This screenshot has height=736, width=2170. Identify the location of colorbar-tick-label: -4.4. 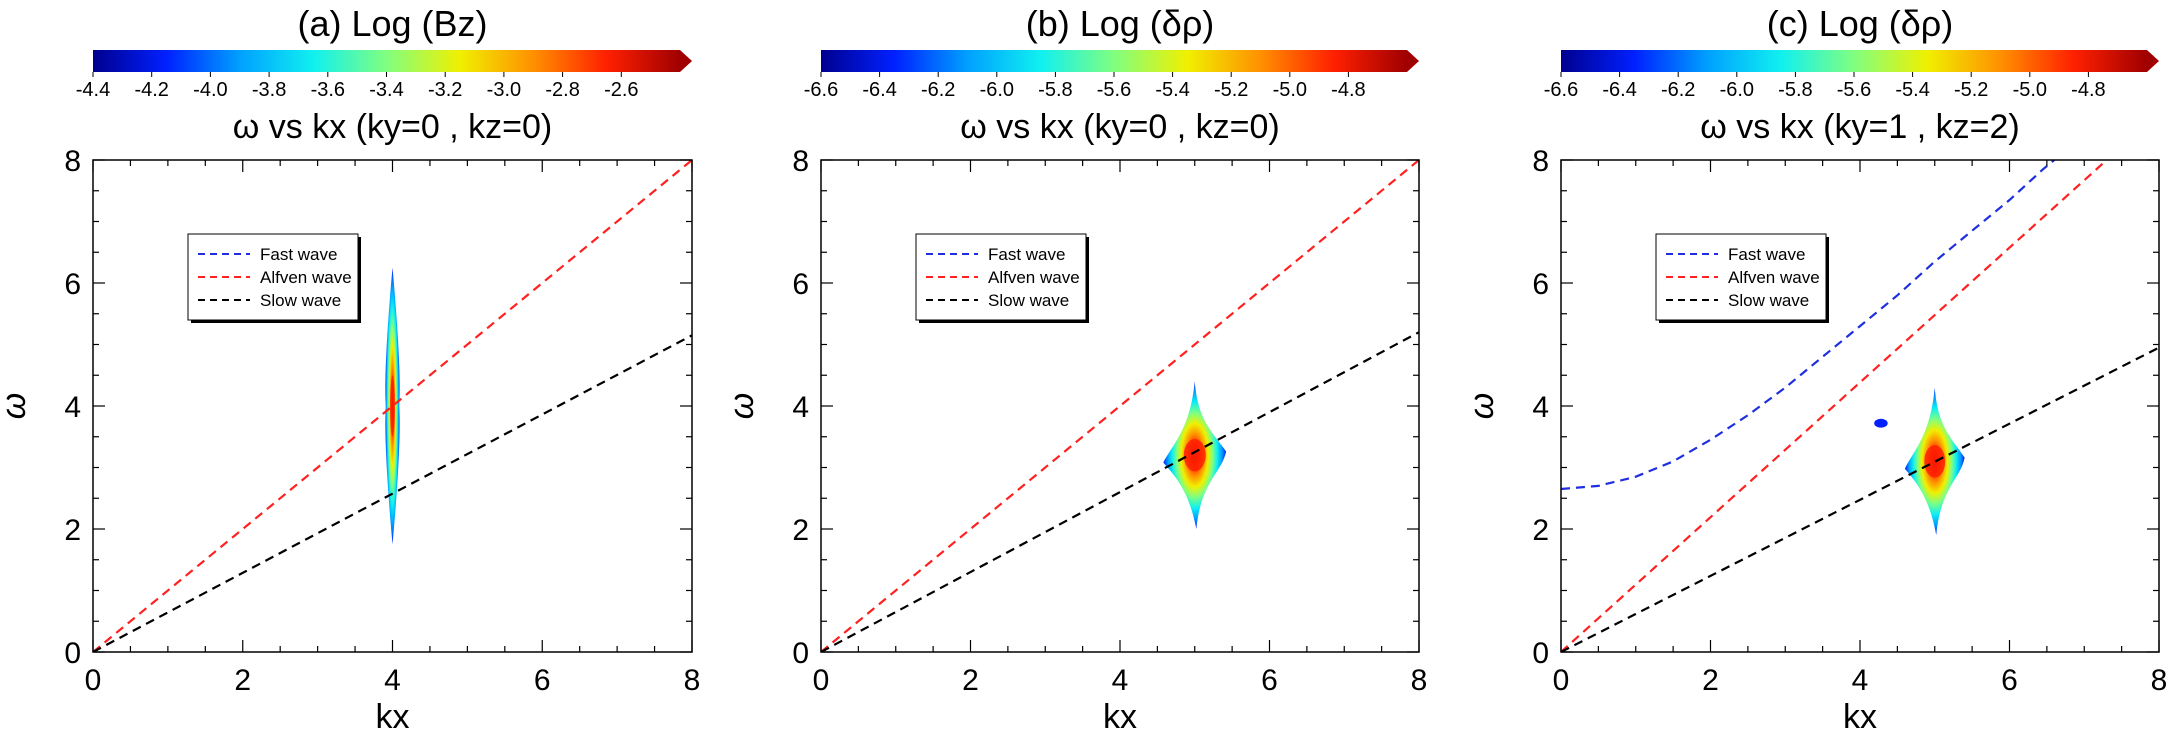
(93, 90).